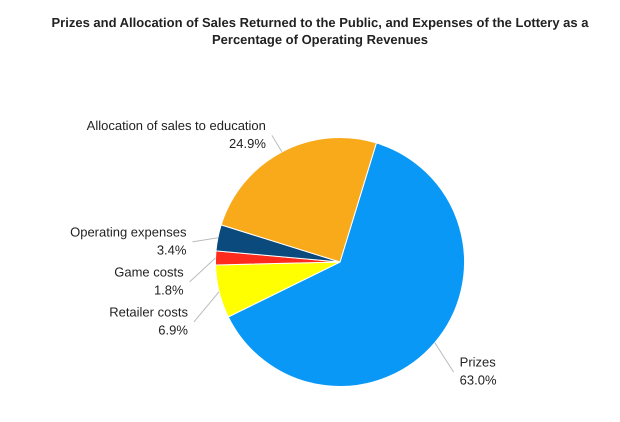  What do you see at coordinates (478, 362) in the screenshot?
I see `slice-label: Prizes` at bounding box center [478, 362].